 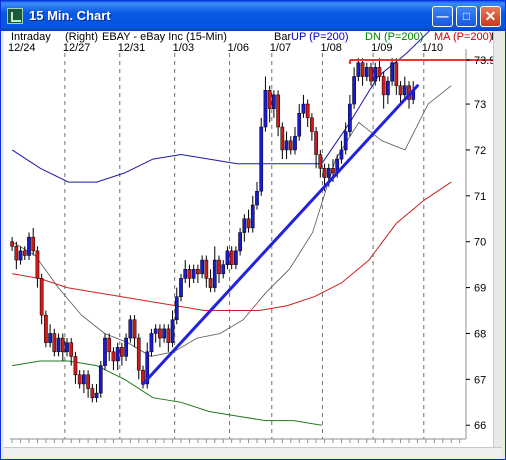 What do you see at coordinates (432, 48) in the screenshot?
I see `date-label: 1/10` at bounding box center [432, 48].